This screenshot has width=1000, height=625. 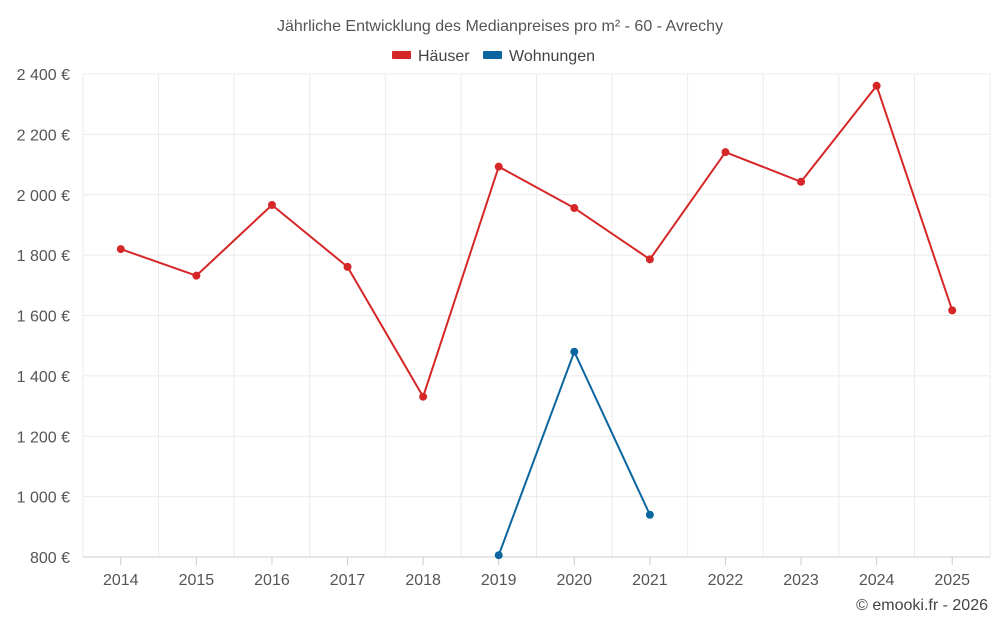 I want to click on legend-swatch-wohnungen, so click(x=492, y=55).